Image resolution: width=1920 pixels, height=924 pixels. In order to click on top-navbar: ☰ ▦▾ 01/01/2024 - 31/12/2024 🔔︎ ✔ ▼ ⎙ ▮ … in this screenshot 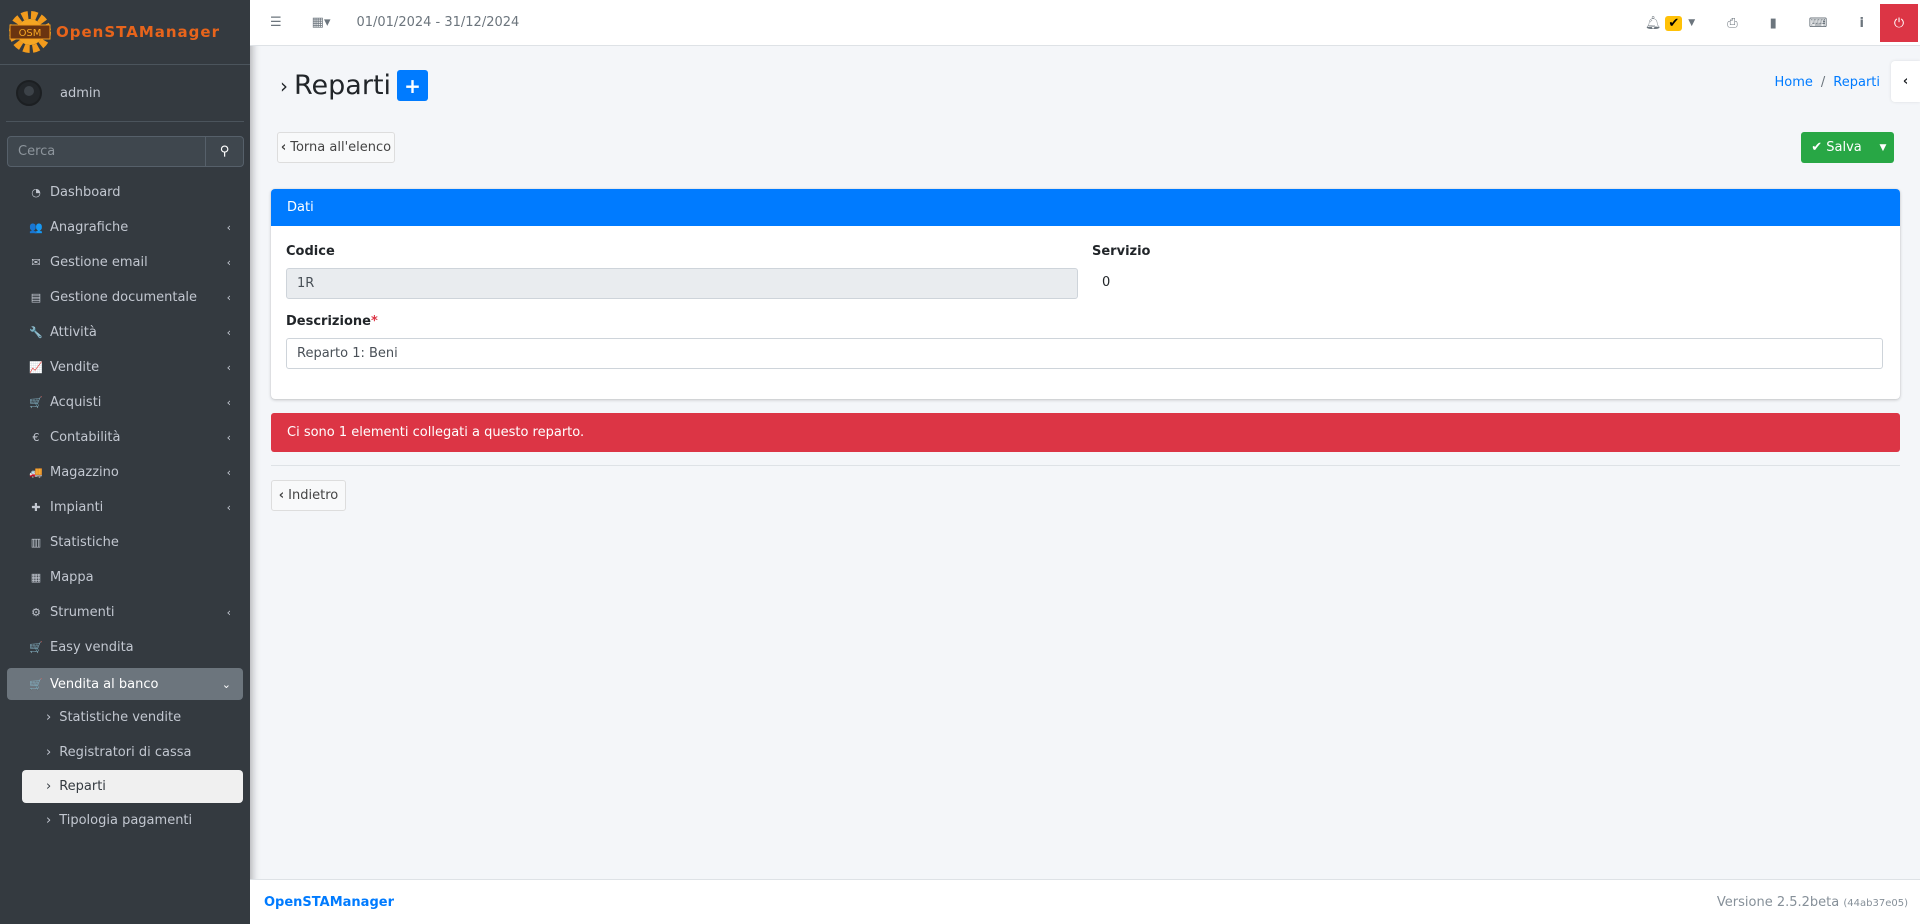, I will do `click(1085, 23)`.